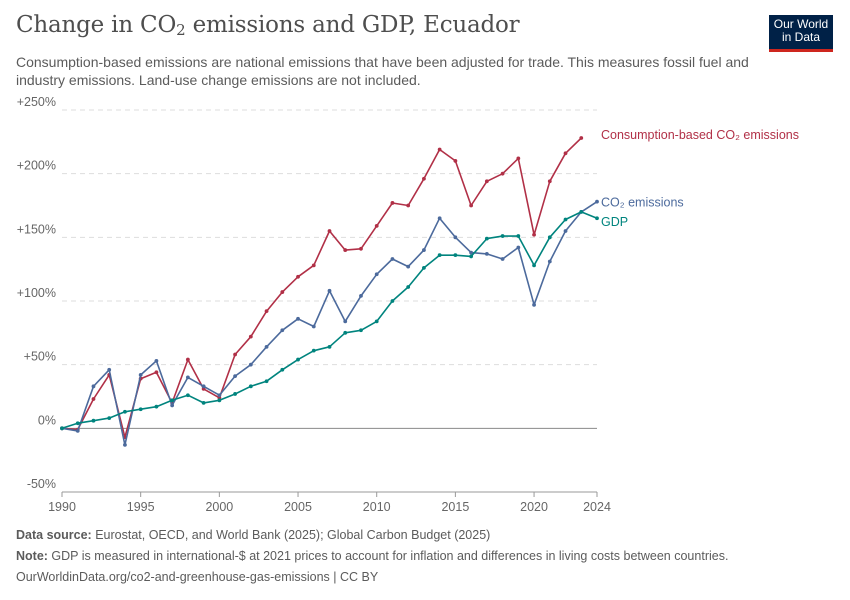 Image resolution: width=850 pixels, height=600 pixels. Describe the element at coordinates (377, 507) in the screenshot. I see `x-tick-label: 2010` at that location.